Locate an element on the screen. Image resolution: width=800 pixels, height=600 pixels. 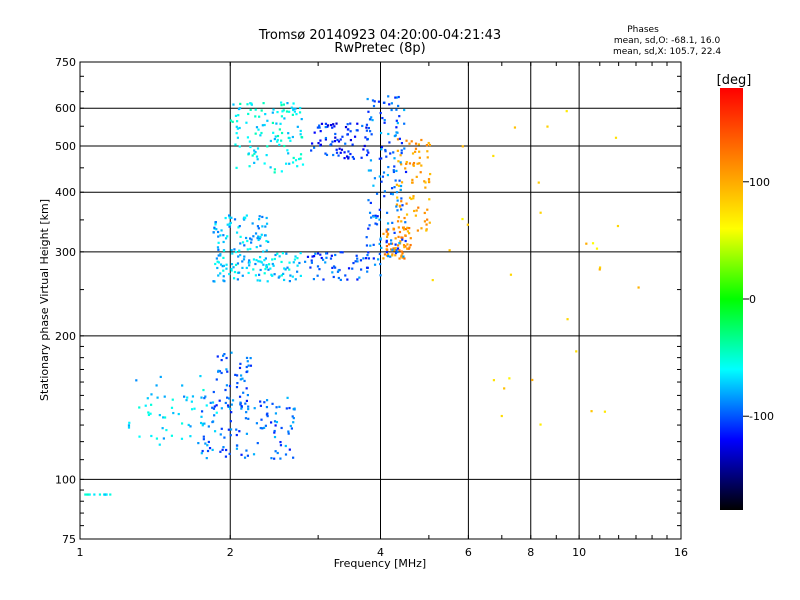
x-axis-label: Frequency [MHz] is located at coordinates (380, 563).